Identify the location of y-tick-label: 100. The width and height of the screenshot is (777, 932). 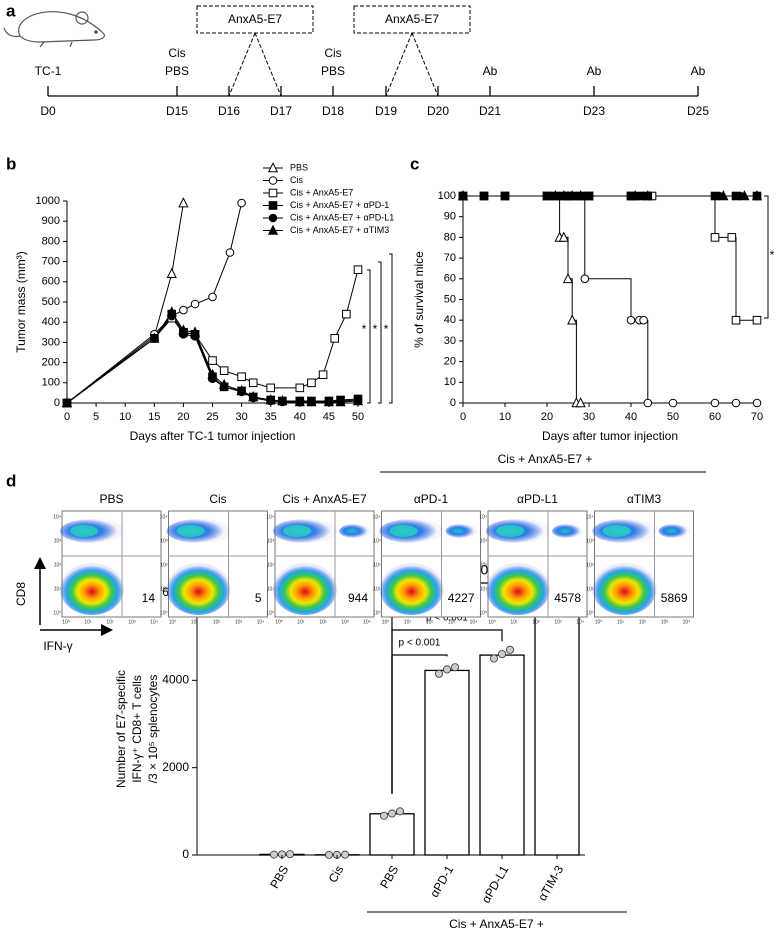
(51, 383).